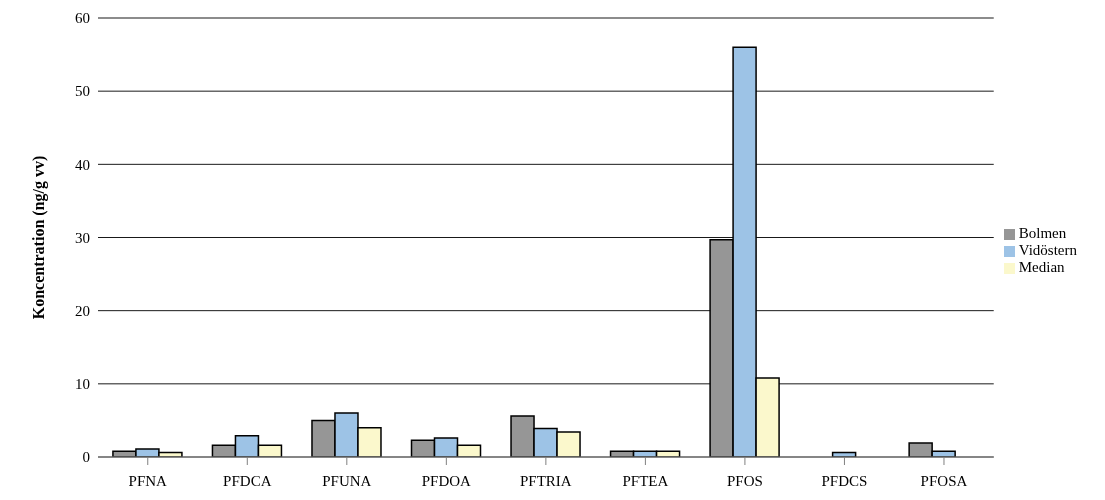  Describe the element at coordinates (82, 91) in the screenshot. I see `y-tick-label: 50` at that location.